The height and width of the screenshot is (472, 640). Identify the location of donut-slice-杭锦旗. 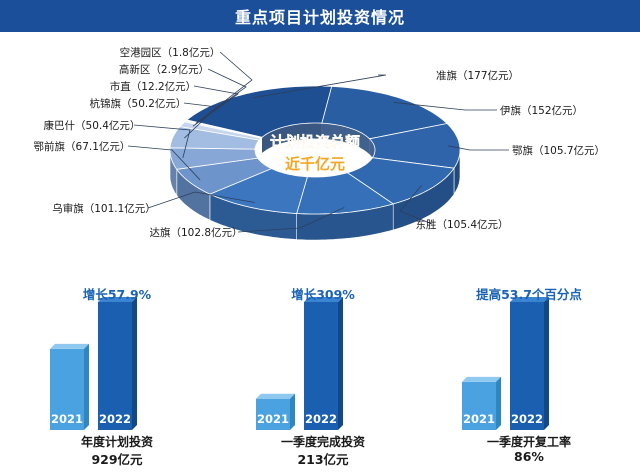
(214, 138).